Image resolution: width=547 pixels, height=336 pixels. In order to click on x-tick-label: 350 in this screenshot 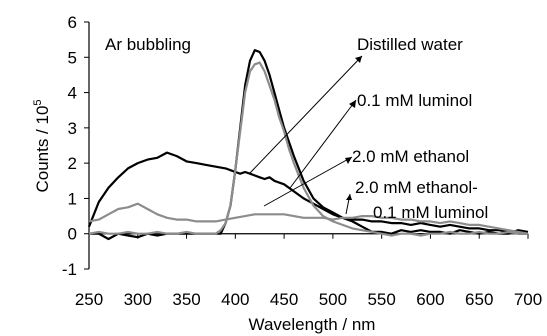, I will do `click(186, 299)`.